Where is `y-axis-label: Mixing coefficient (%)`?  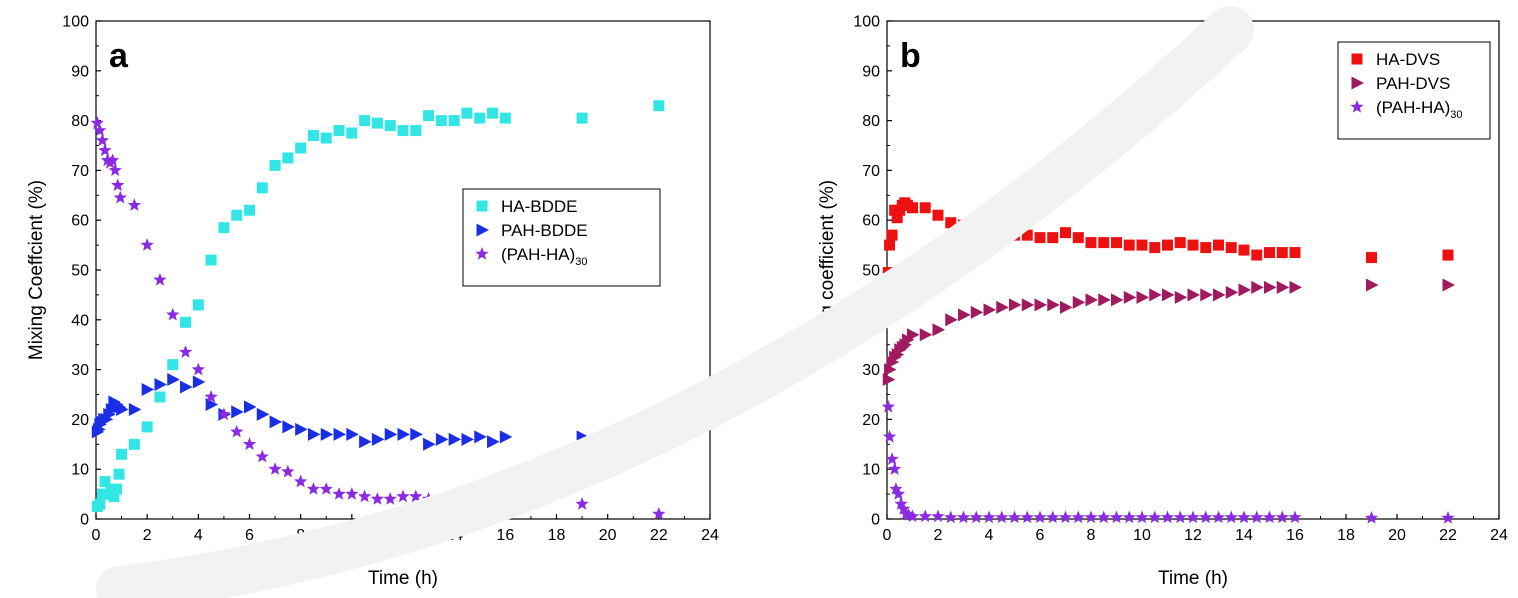
y-axis-label: Mixing coefficient (%) is located at coordinates (827, 270).